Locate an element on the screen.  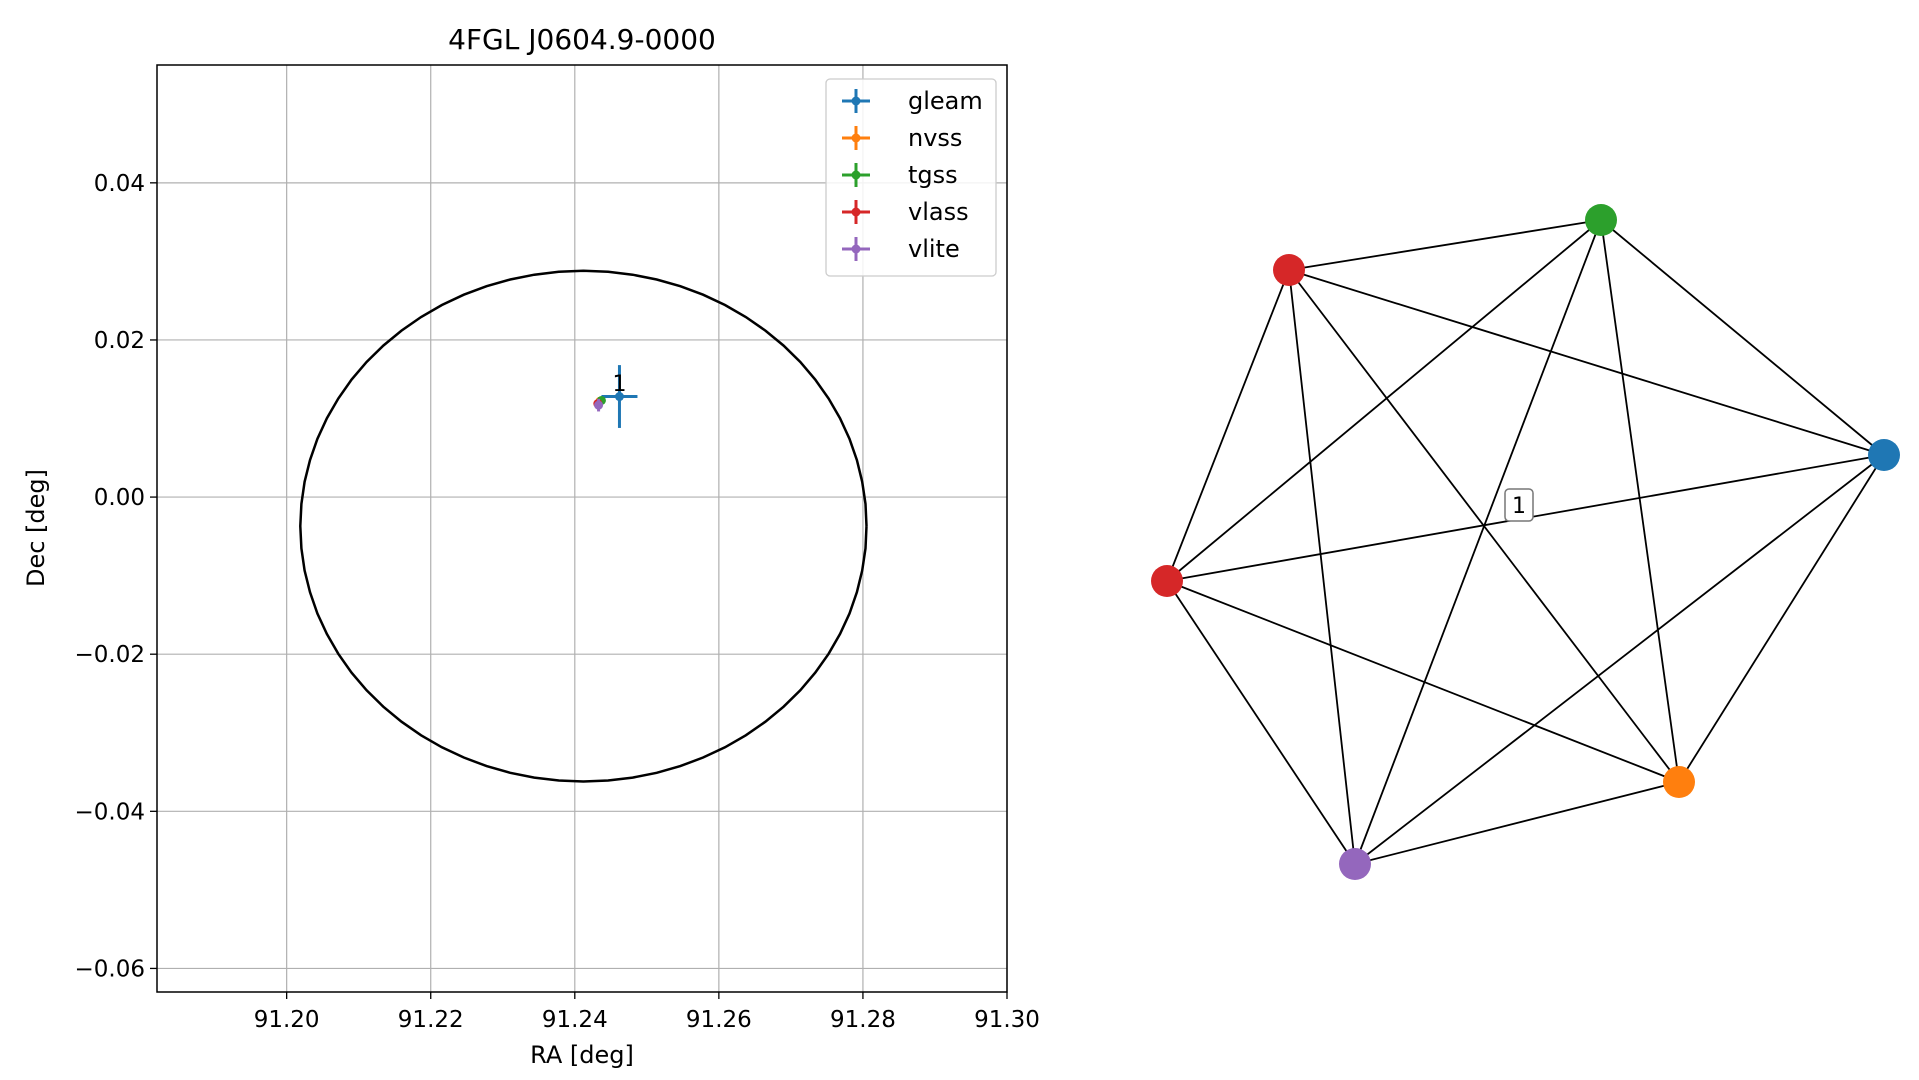
legend-label: vlite is located at coordinates (934, 249).